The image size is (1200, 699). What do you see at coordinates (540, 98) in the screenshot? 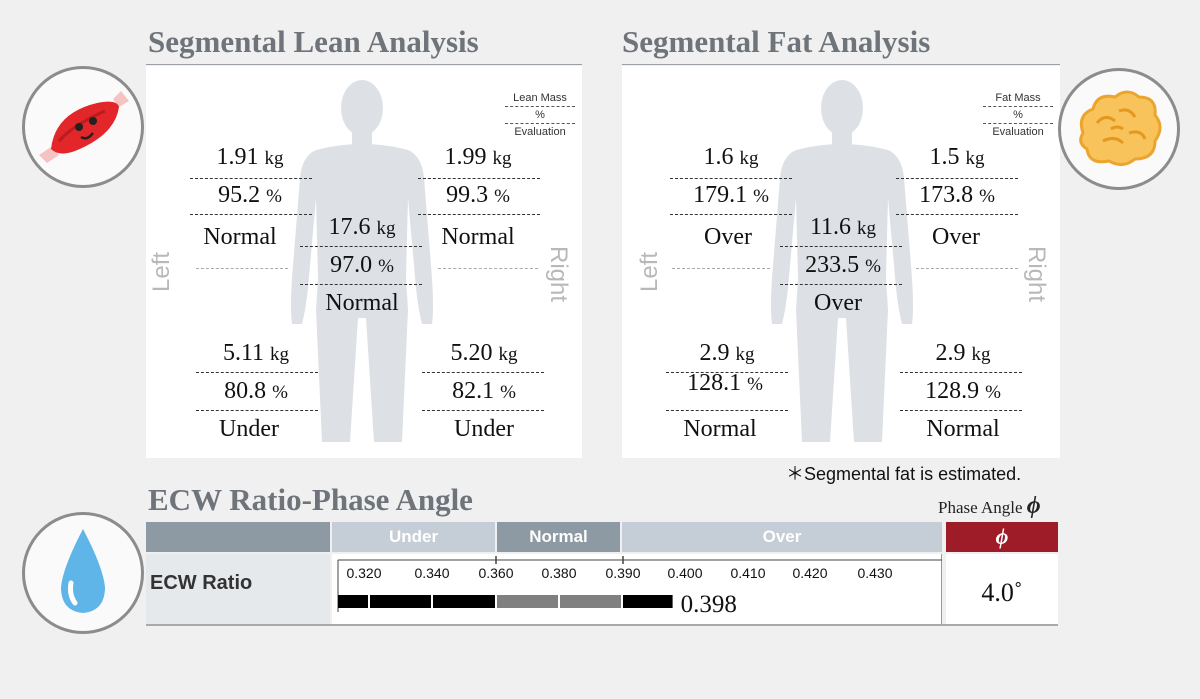
I see `legend-mass: Lean Mass` at bounding box center [540, 98].